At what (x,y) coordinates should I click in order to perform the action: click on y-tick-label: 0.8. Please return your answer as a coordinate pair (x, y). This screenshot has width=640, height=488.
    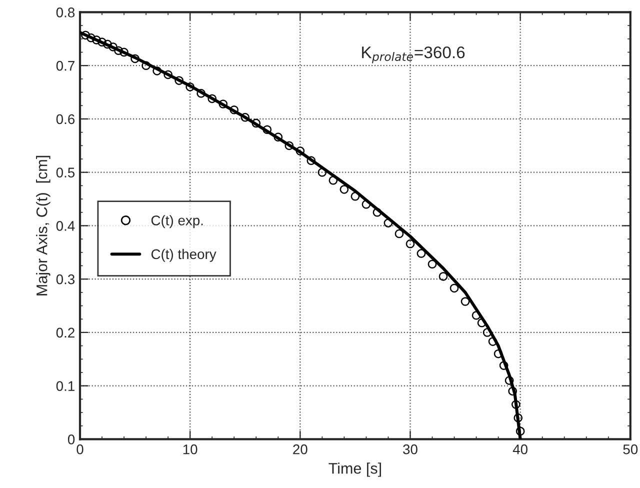
    Looking at the image, I should click on (65, 13).